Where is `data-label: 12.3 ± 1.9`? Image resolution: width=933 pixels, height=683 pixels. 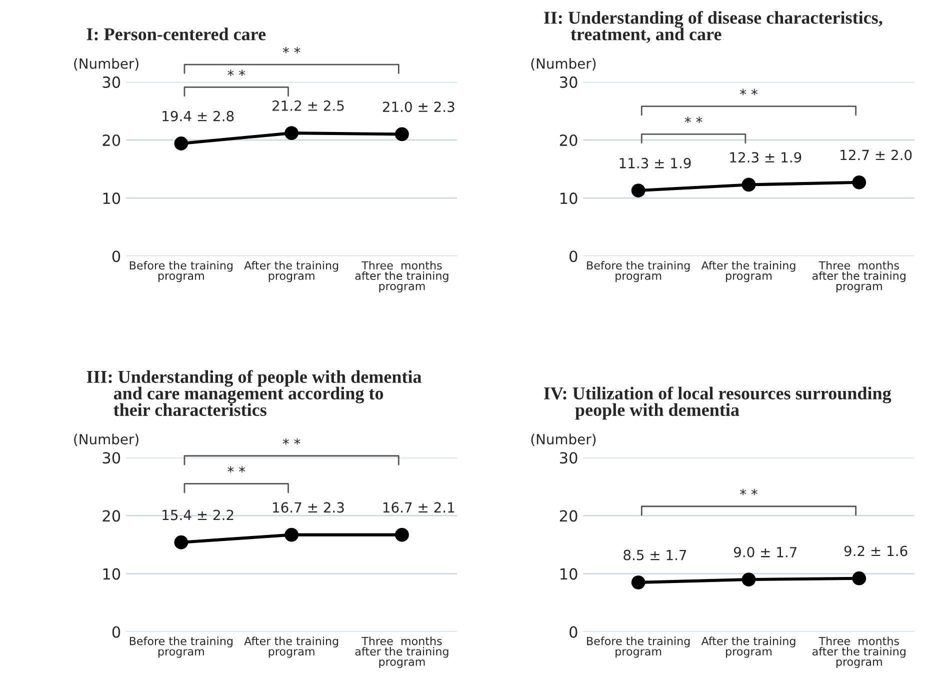
data-label: 12.3 ± 1.9 is located at coordinates (766, 157).